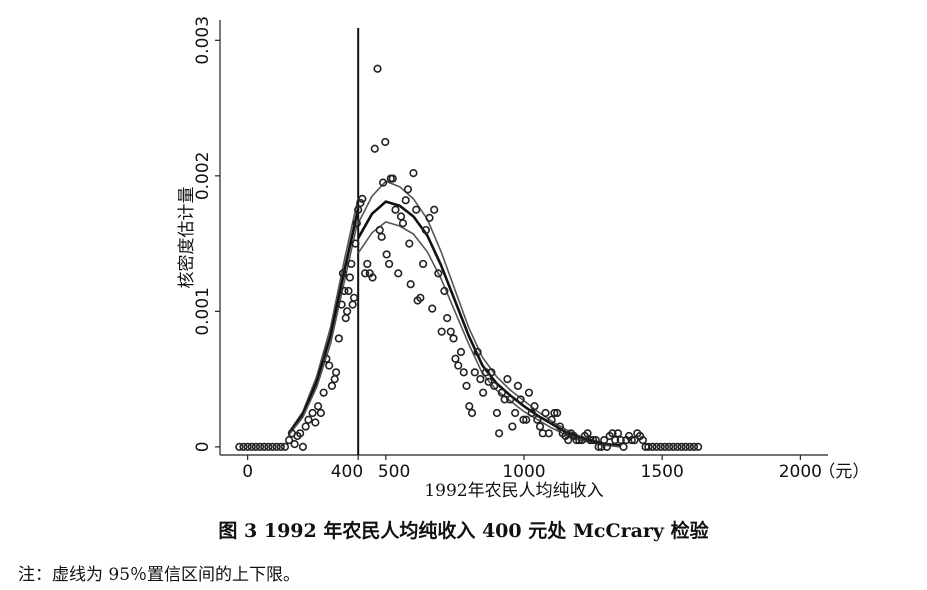 This screenshot has height=590, width=927. What do you see at coordinates (800, 472) in the screenshot?
I see `x-tick-label: 2000` at bounding box center [800, 472].